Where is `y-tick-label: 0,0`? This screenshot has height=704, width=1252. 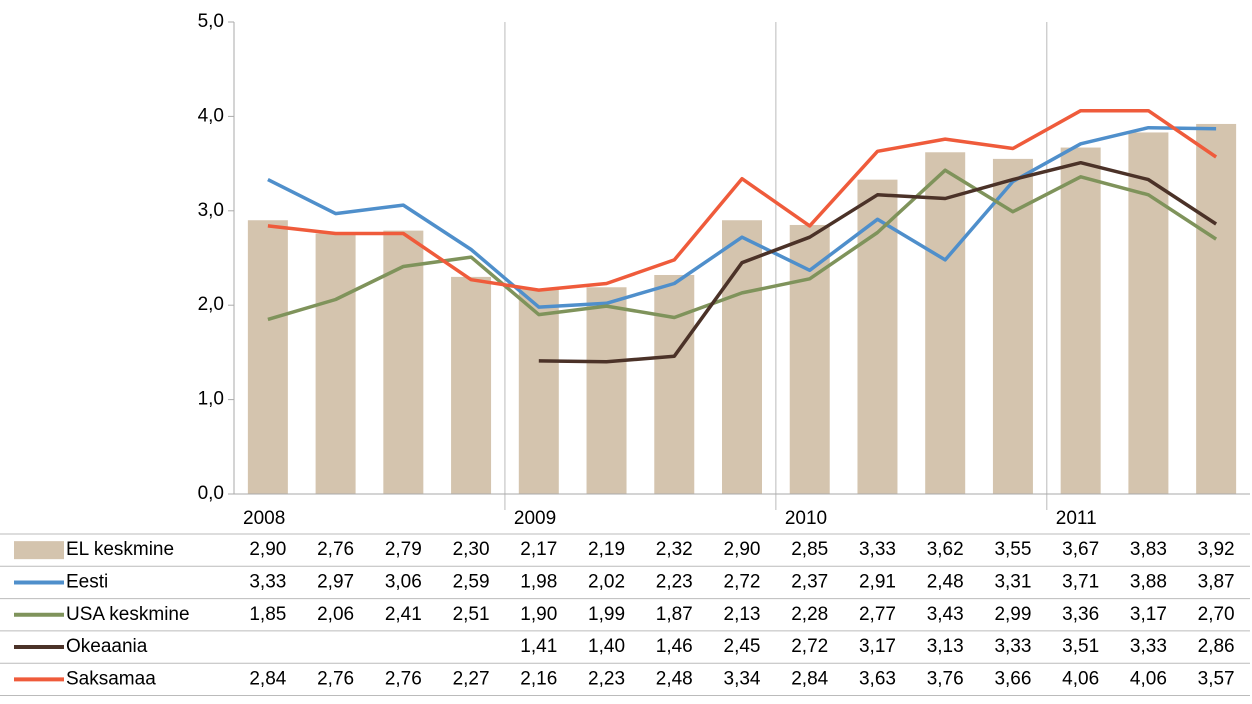
y-tick-label: 0,0 is located at coordinates (211, 493).